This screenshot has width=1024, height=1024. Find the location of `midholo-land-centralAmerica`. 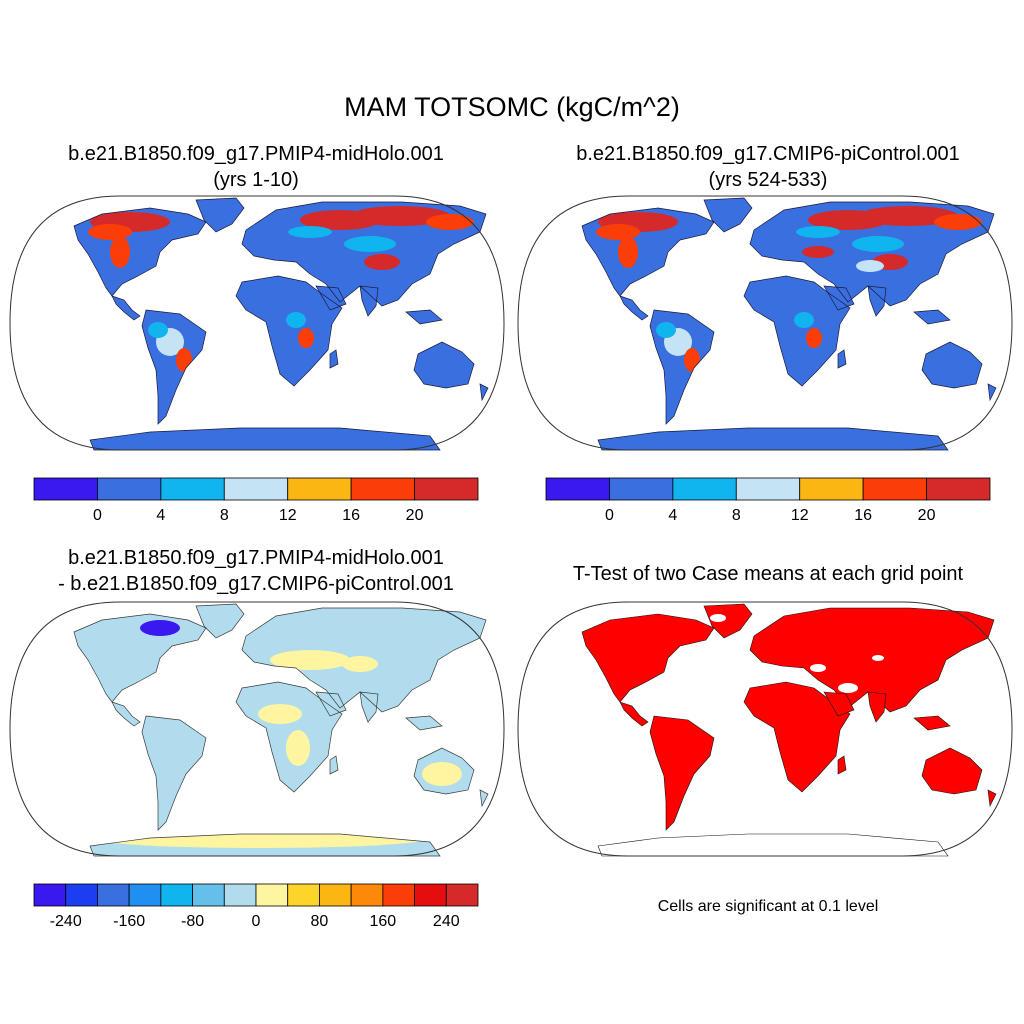

midholo-land-centralAmerica is located at coordinates (126, 308).